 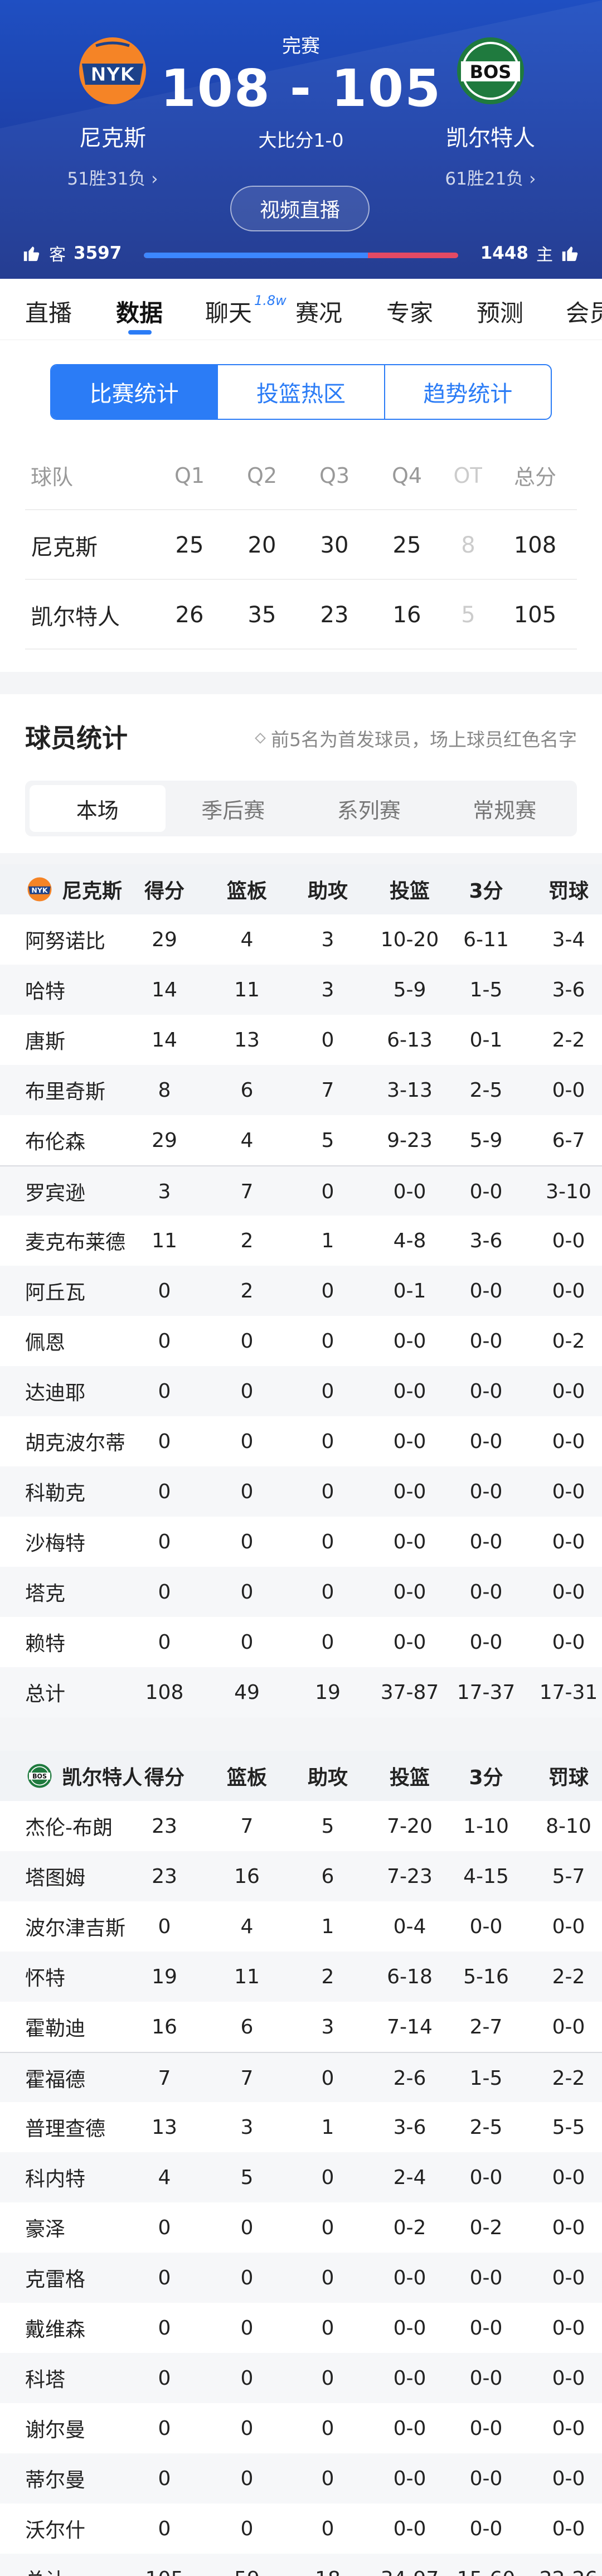 What do you see at coordinates (46, 1041) in the screenshot?
I see `player-name: 唐斯` at bounding box center [46, 1041].